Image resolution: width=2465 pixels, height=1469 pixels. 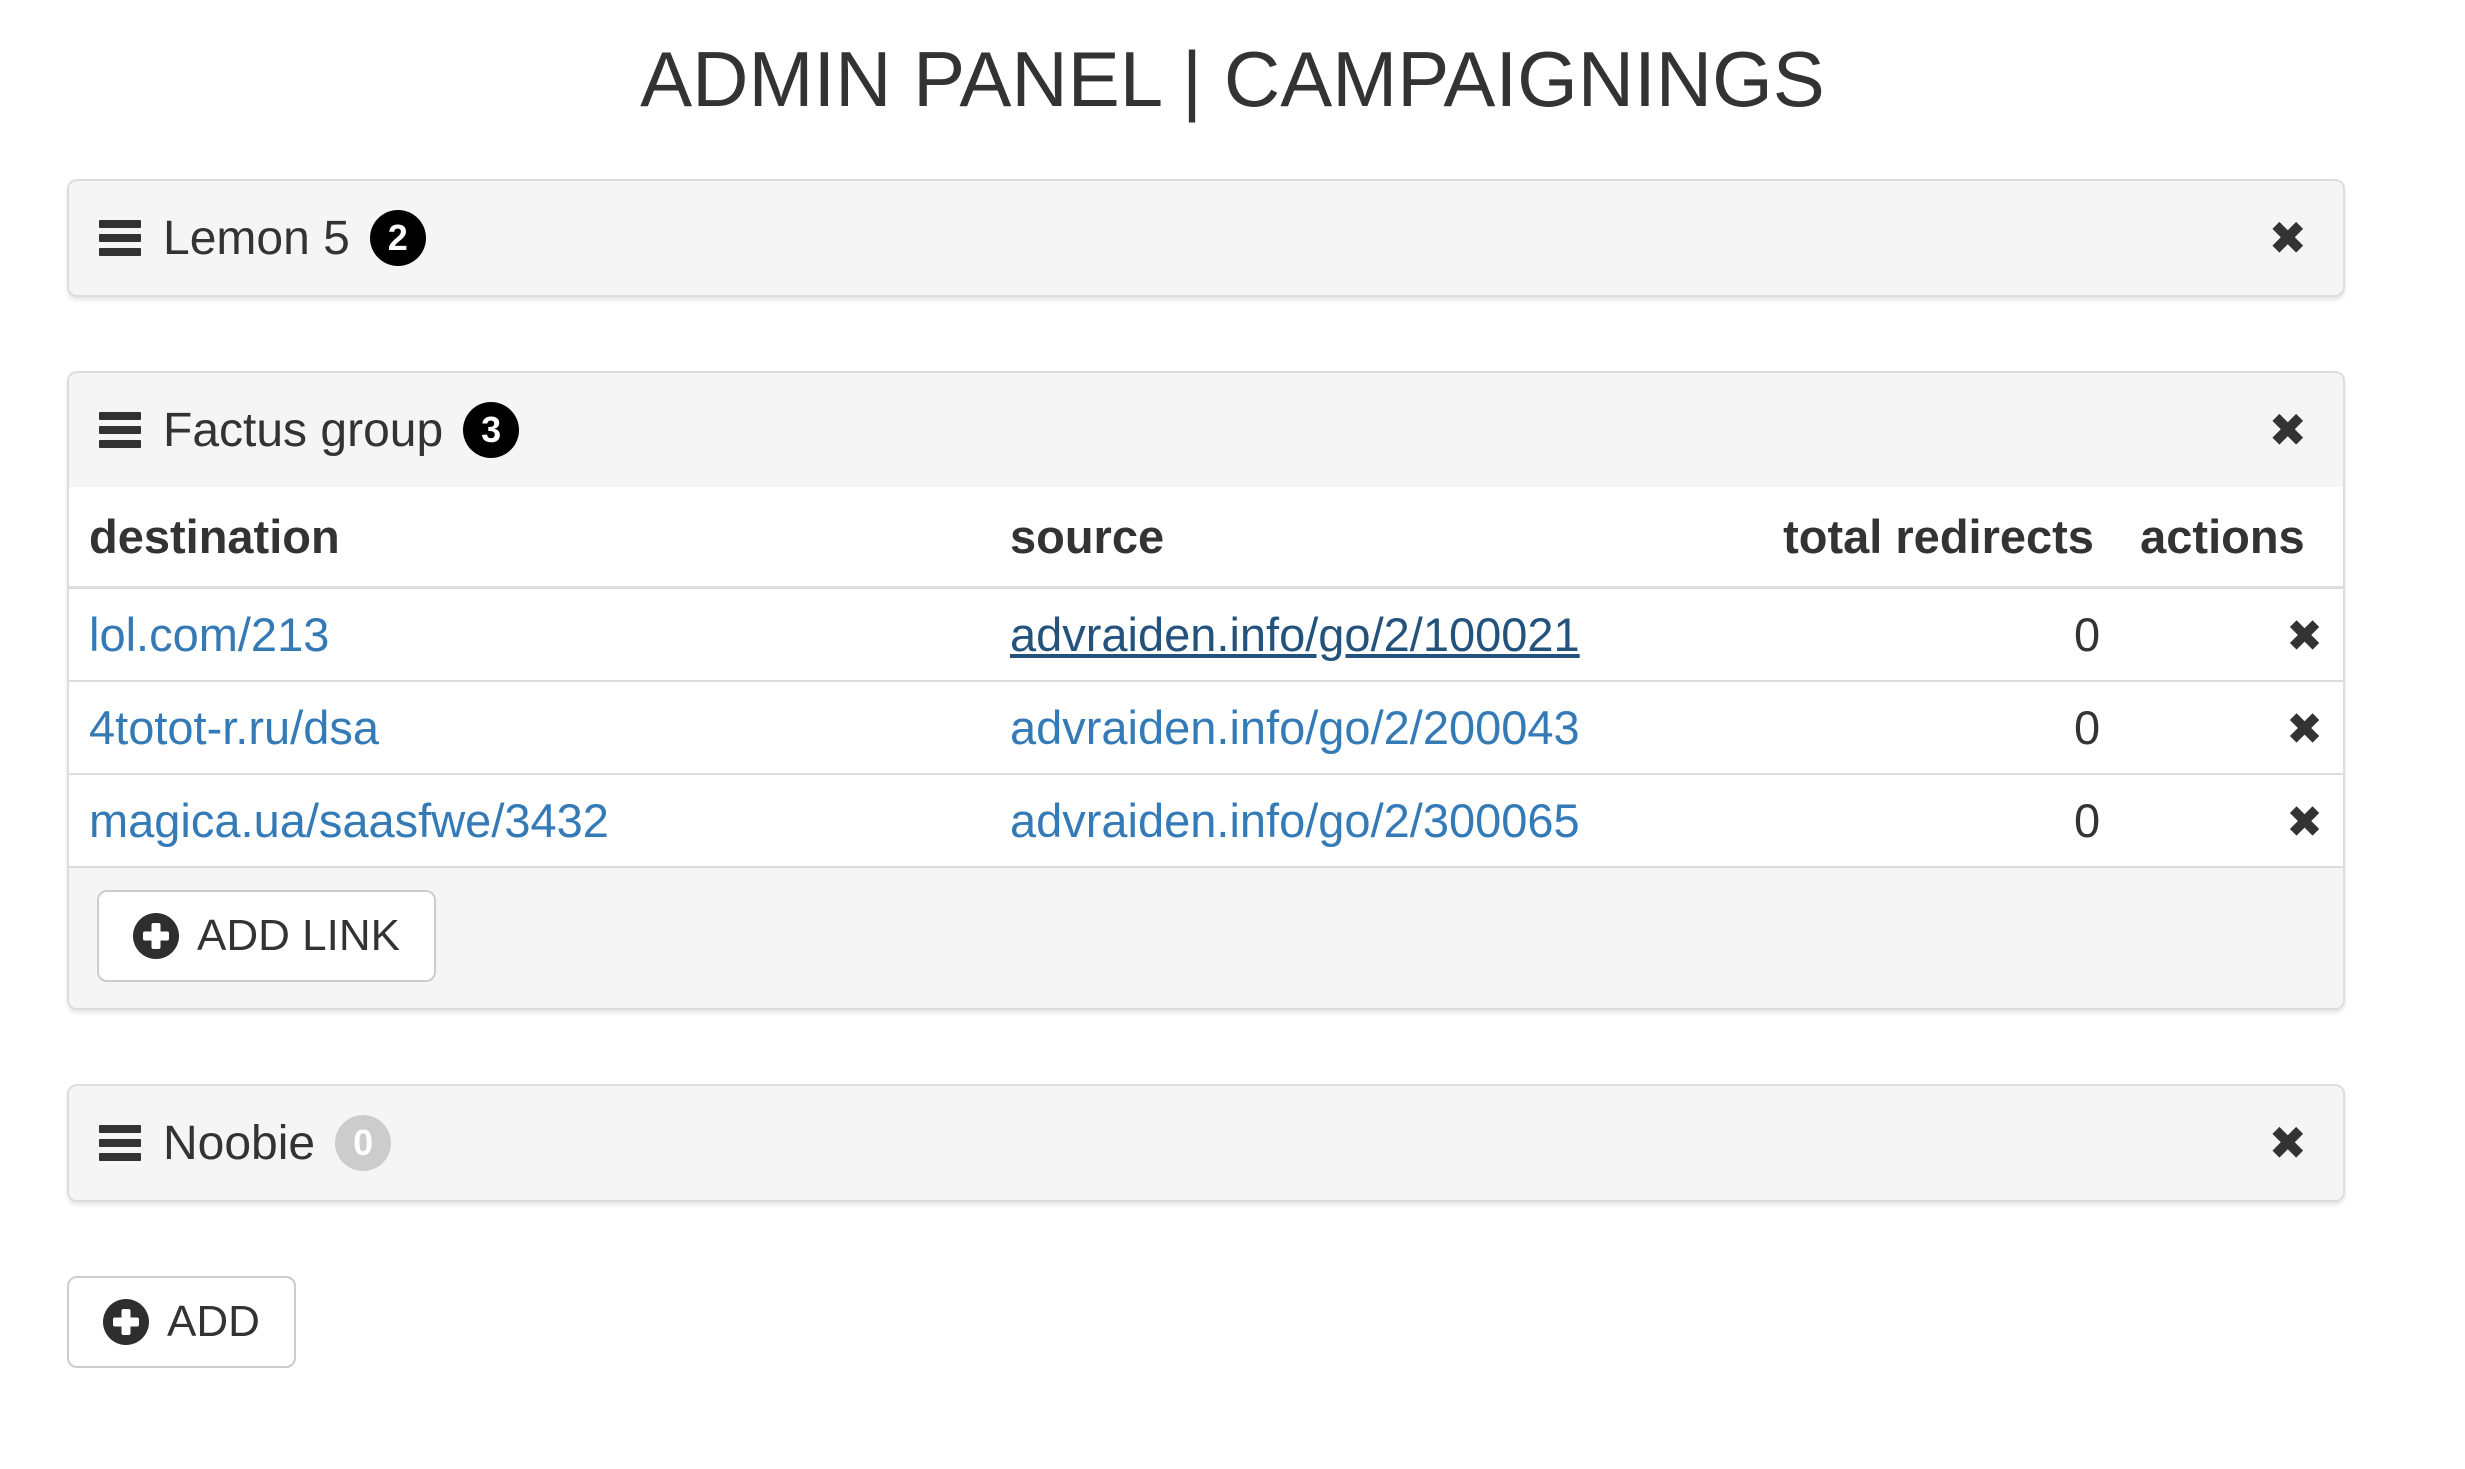 What do you see at coordinates (239, 1143) in the screenshot?
I see `campaign-name: Noobie` at bounding box center [239, 1143].